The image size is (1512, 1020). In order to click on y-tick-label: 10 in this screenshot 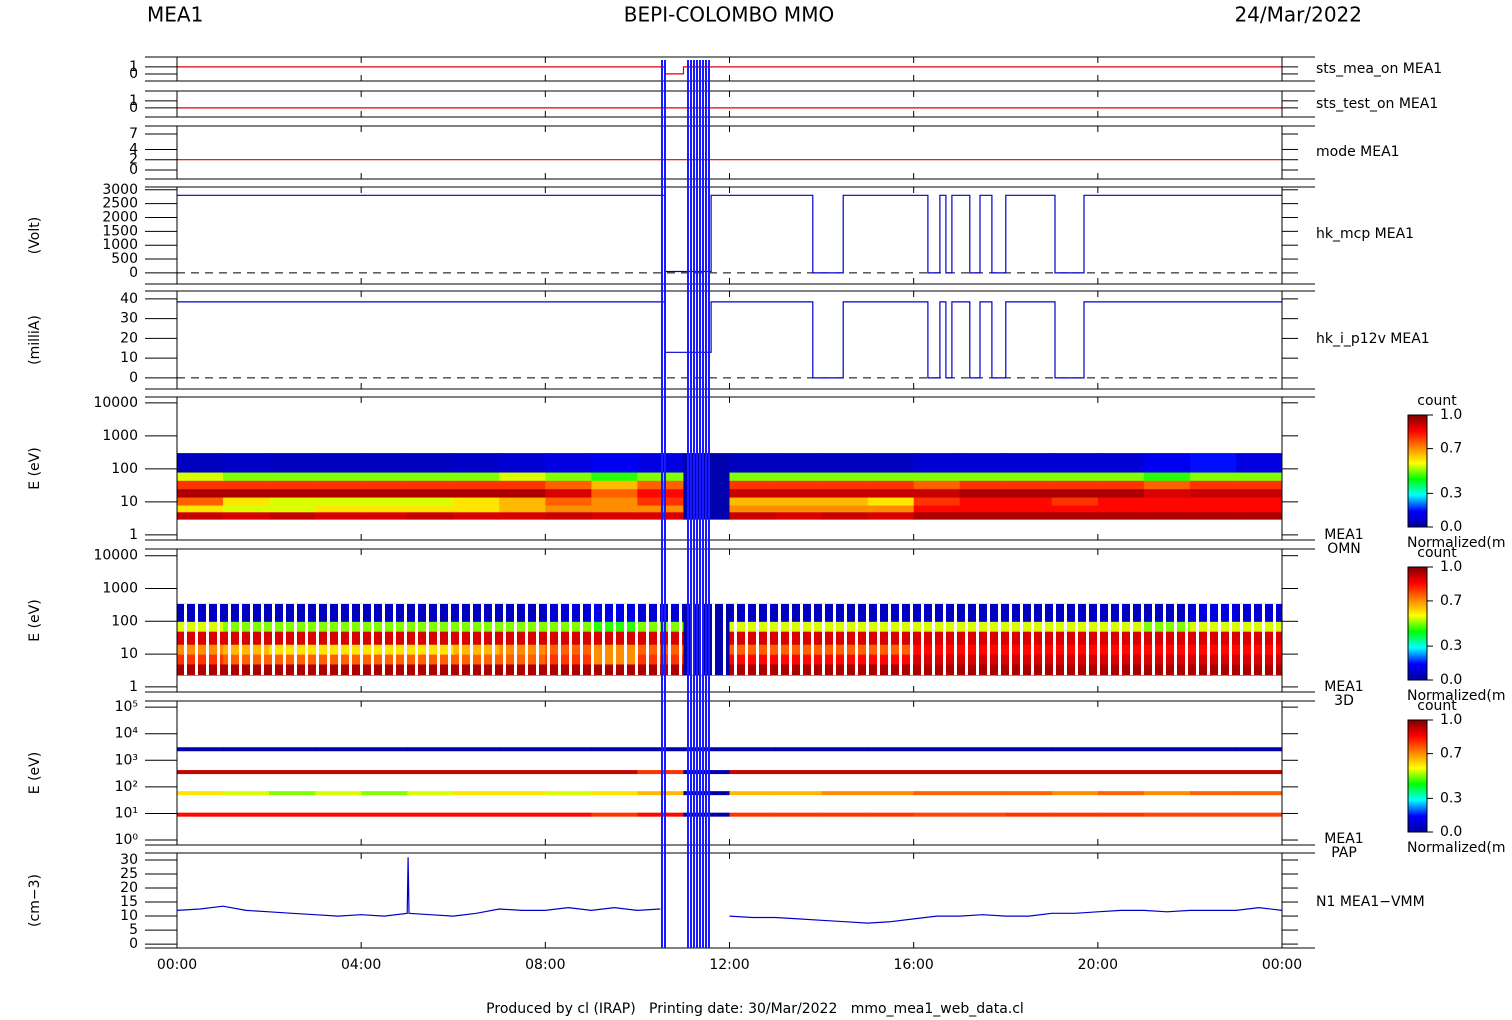, I will do `click(129, 654)`.